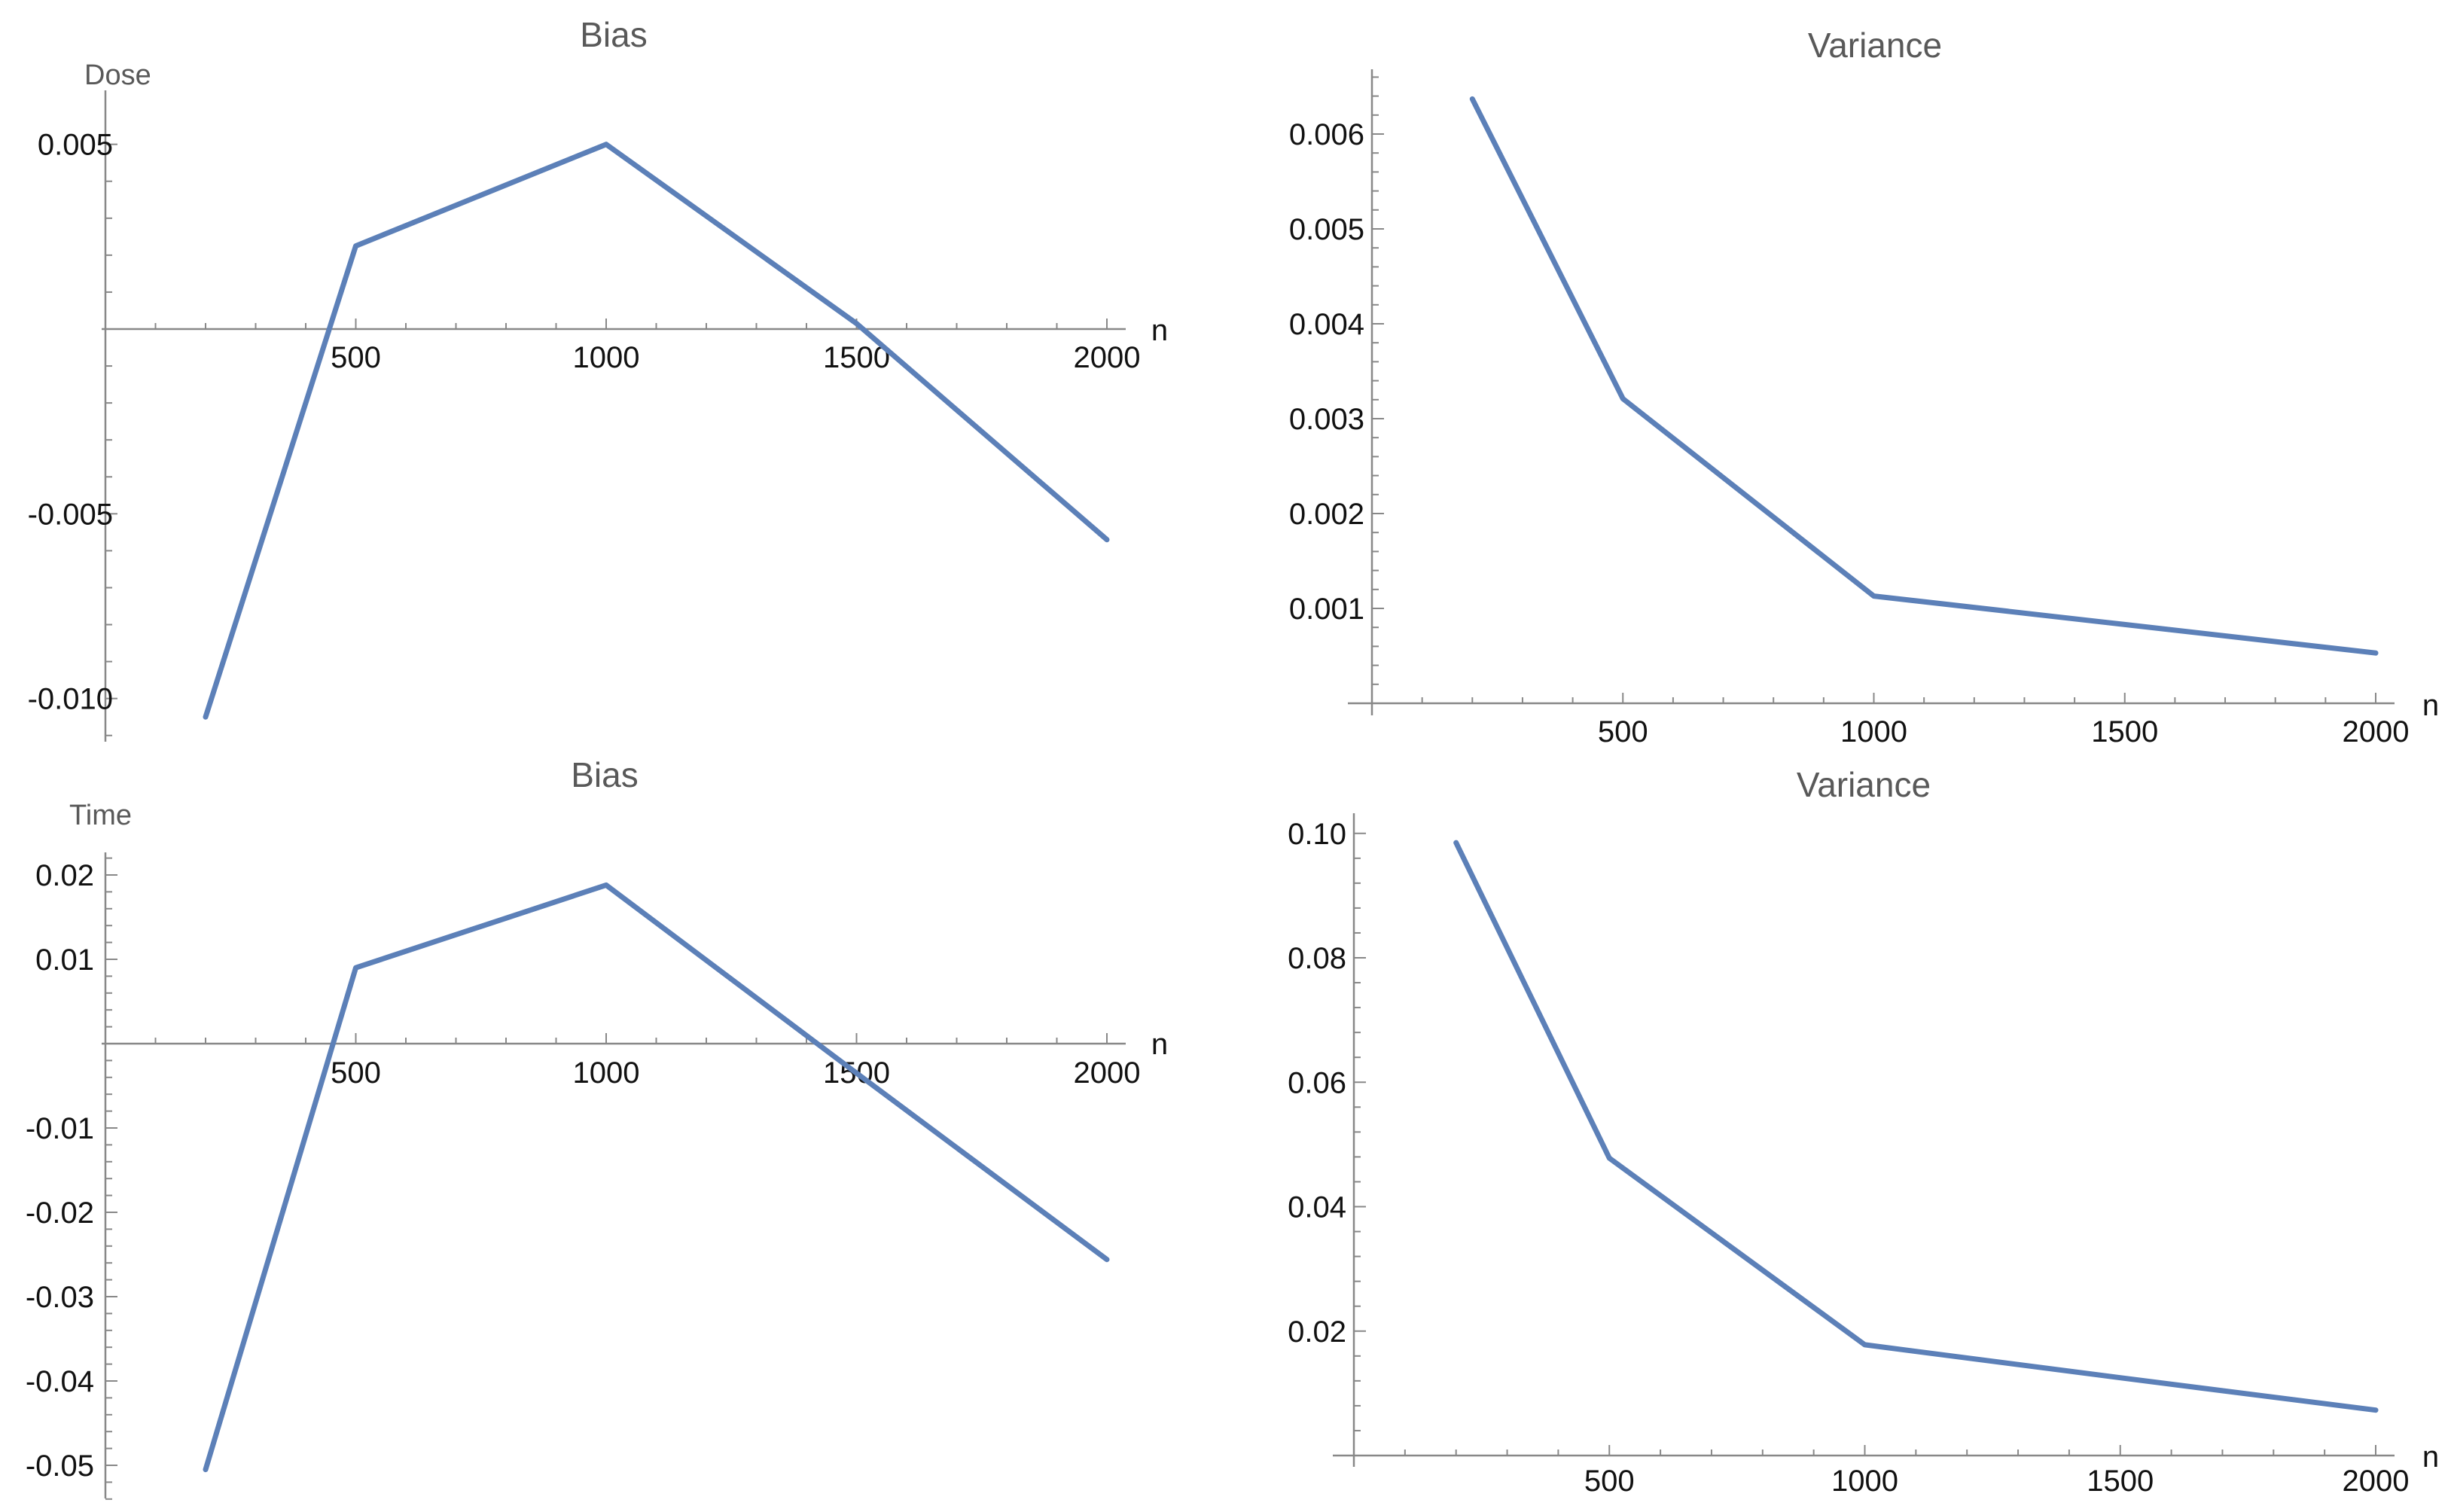 This screenshot has height=1512, width=2451. Describe the element at coordinates (1317, 1082) in the screenshot. I see `y-tick-label: 0.06` at that location.